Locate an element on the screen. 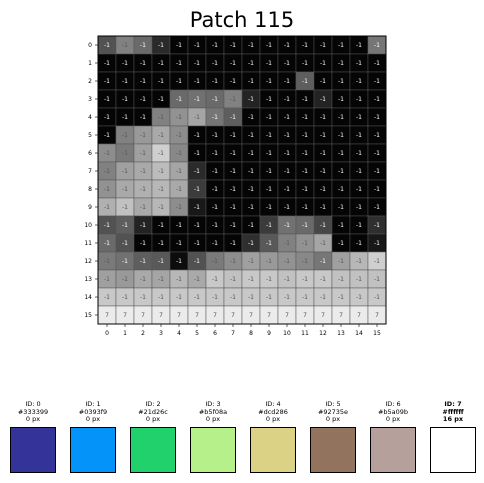 Image resolution: width=484 pixels, height=483 pixels. y-tick-label: 3 is located at coordinates (90, 99).